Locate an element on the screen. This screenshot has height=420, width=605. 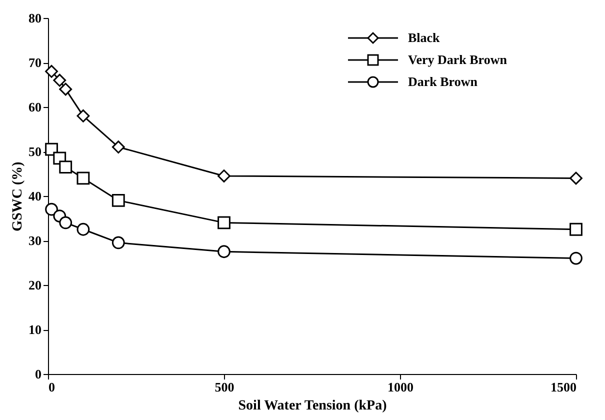
y-tick-label: 70 is located at coordinates (35, 62).